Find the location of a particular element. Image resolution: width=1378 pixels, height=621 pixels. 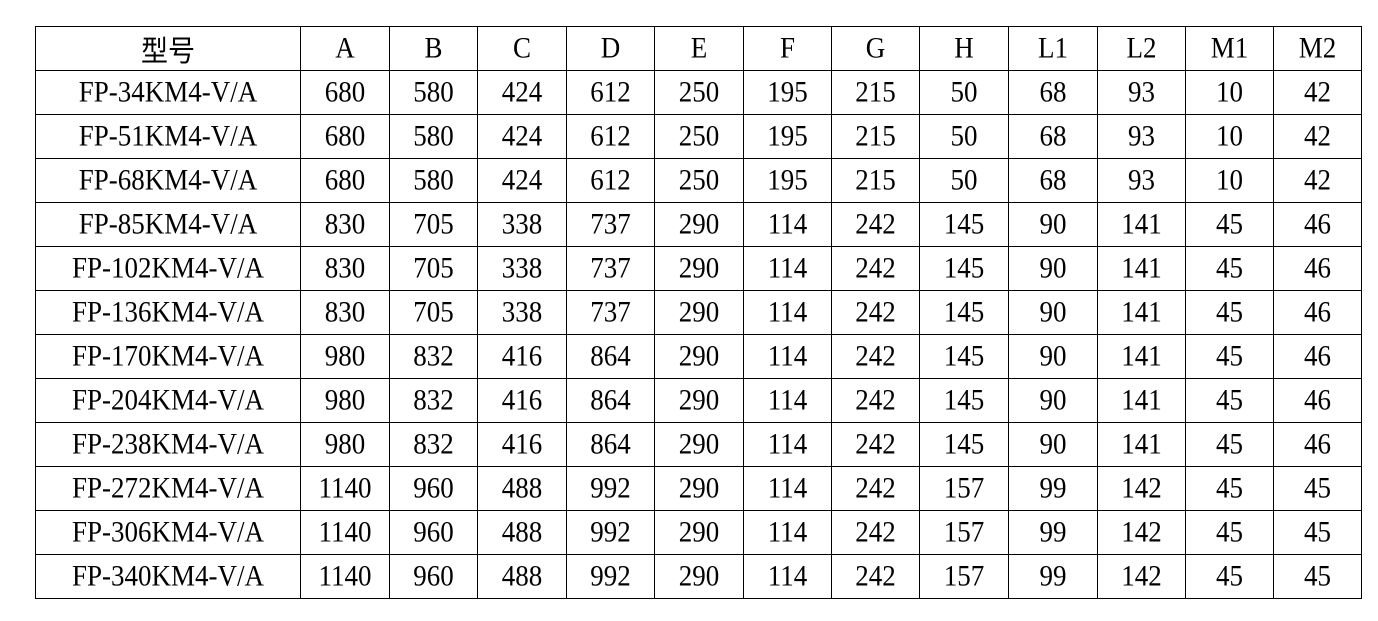

cell-text: 145 is located at coordinates (964, 224).